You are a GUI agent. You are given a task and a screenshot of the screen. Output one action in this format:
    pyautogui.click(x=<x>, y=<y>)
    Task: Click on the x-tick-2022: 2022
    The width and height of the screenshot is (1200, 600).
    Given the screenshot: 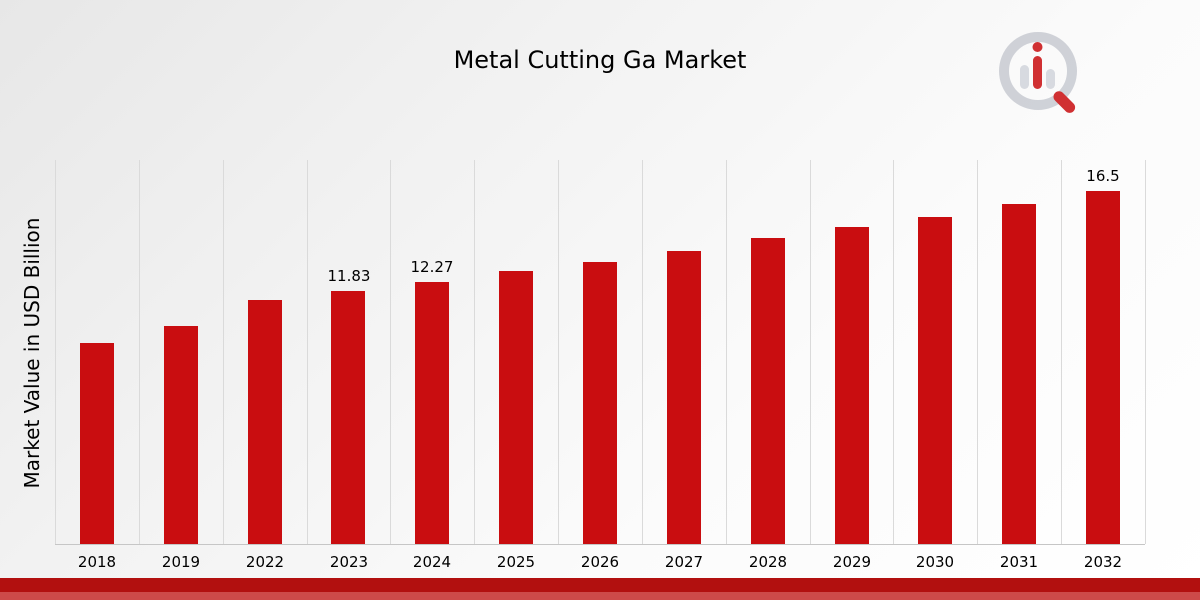 What is the action you would take?
    pyautogui.click(x=265, y=562)
    